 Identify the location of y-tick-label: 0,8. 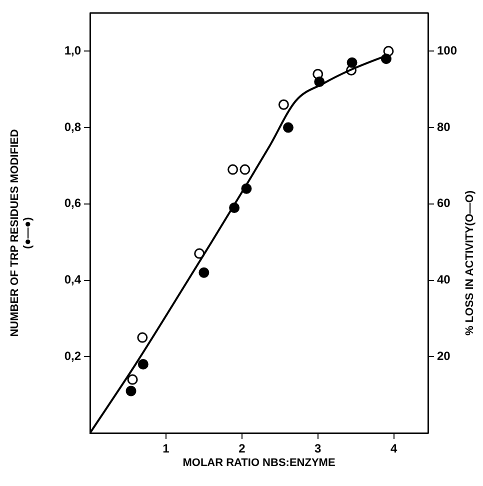
(73, 127).